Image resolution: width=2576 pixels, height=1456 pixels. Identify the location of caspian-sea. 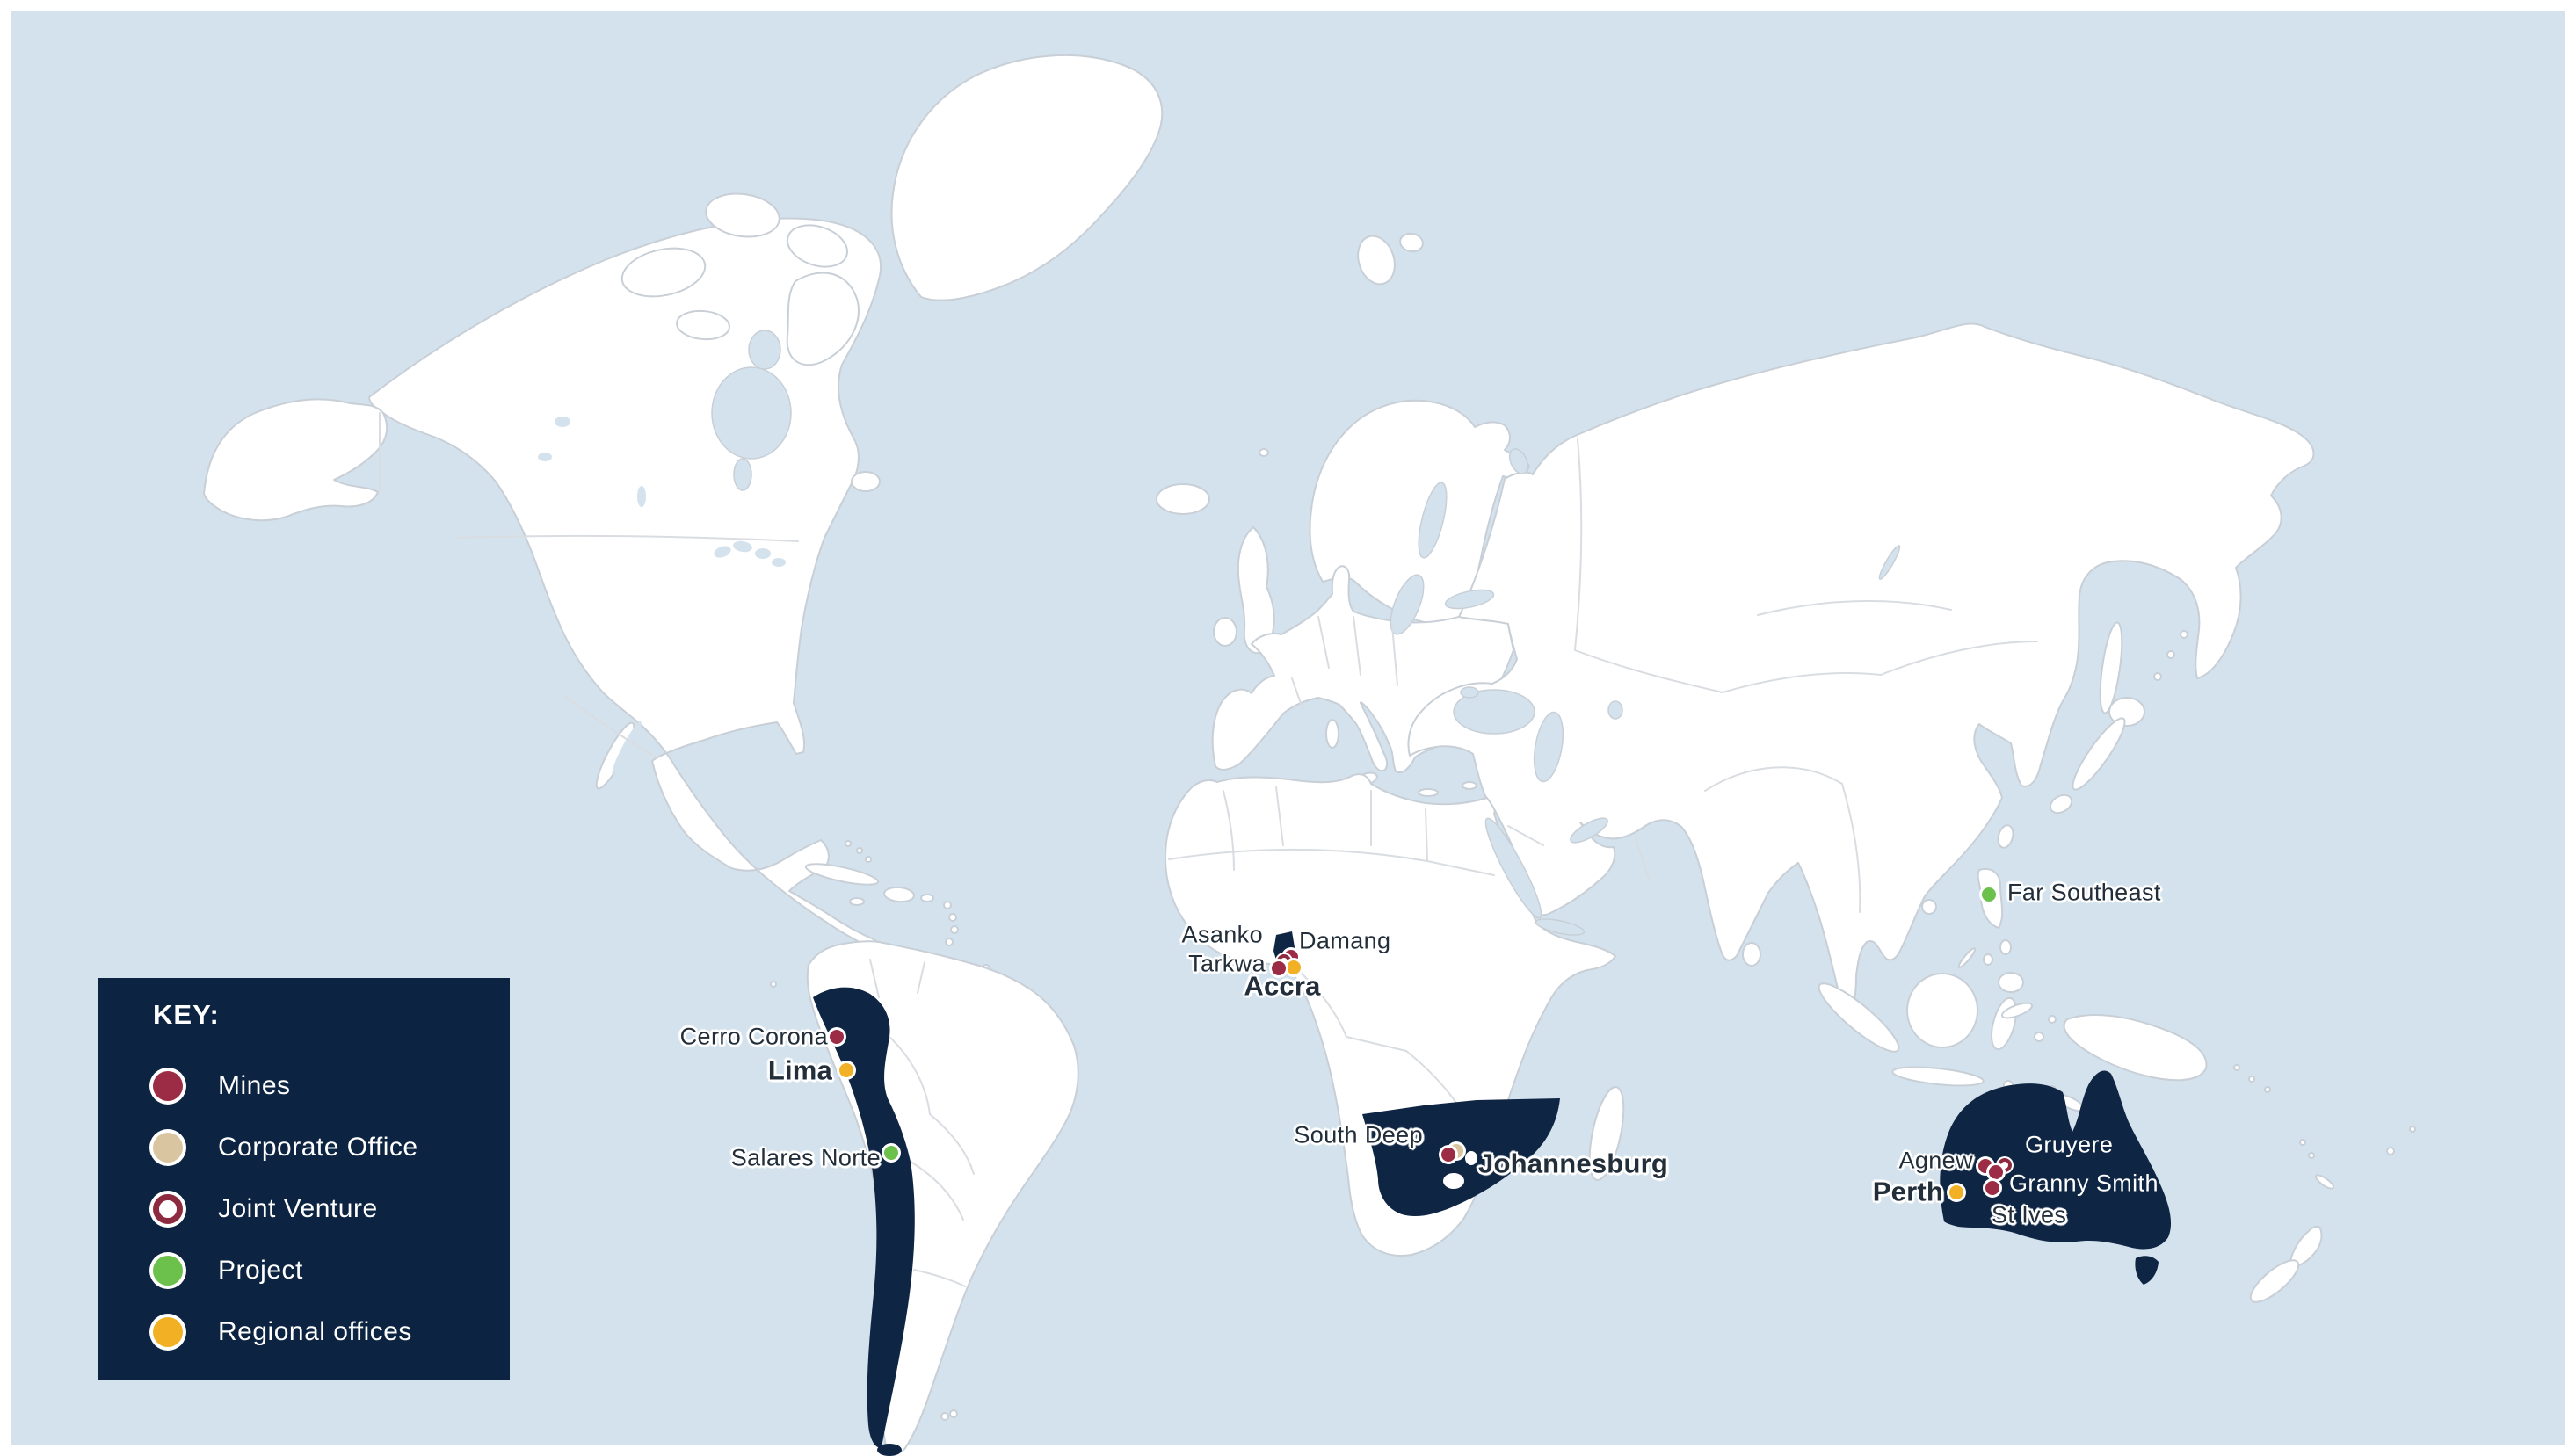
(1548, 747).